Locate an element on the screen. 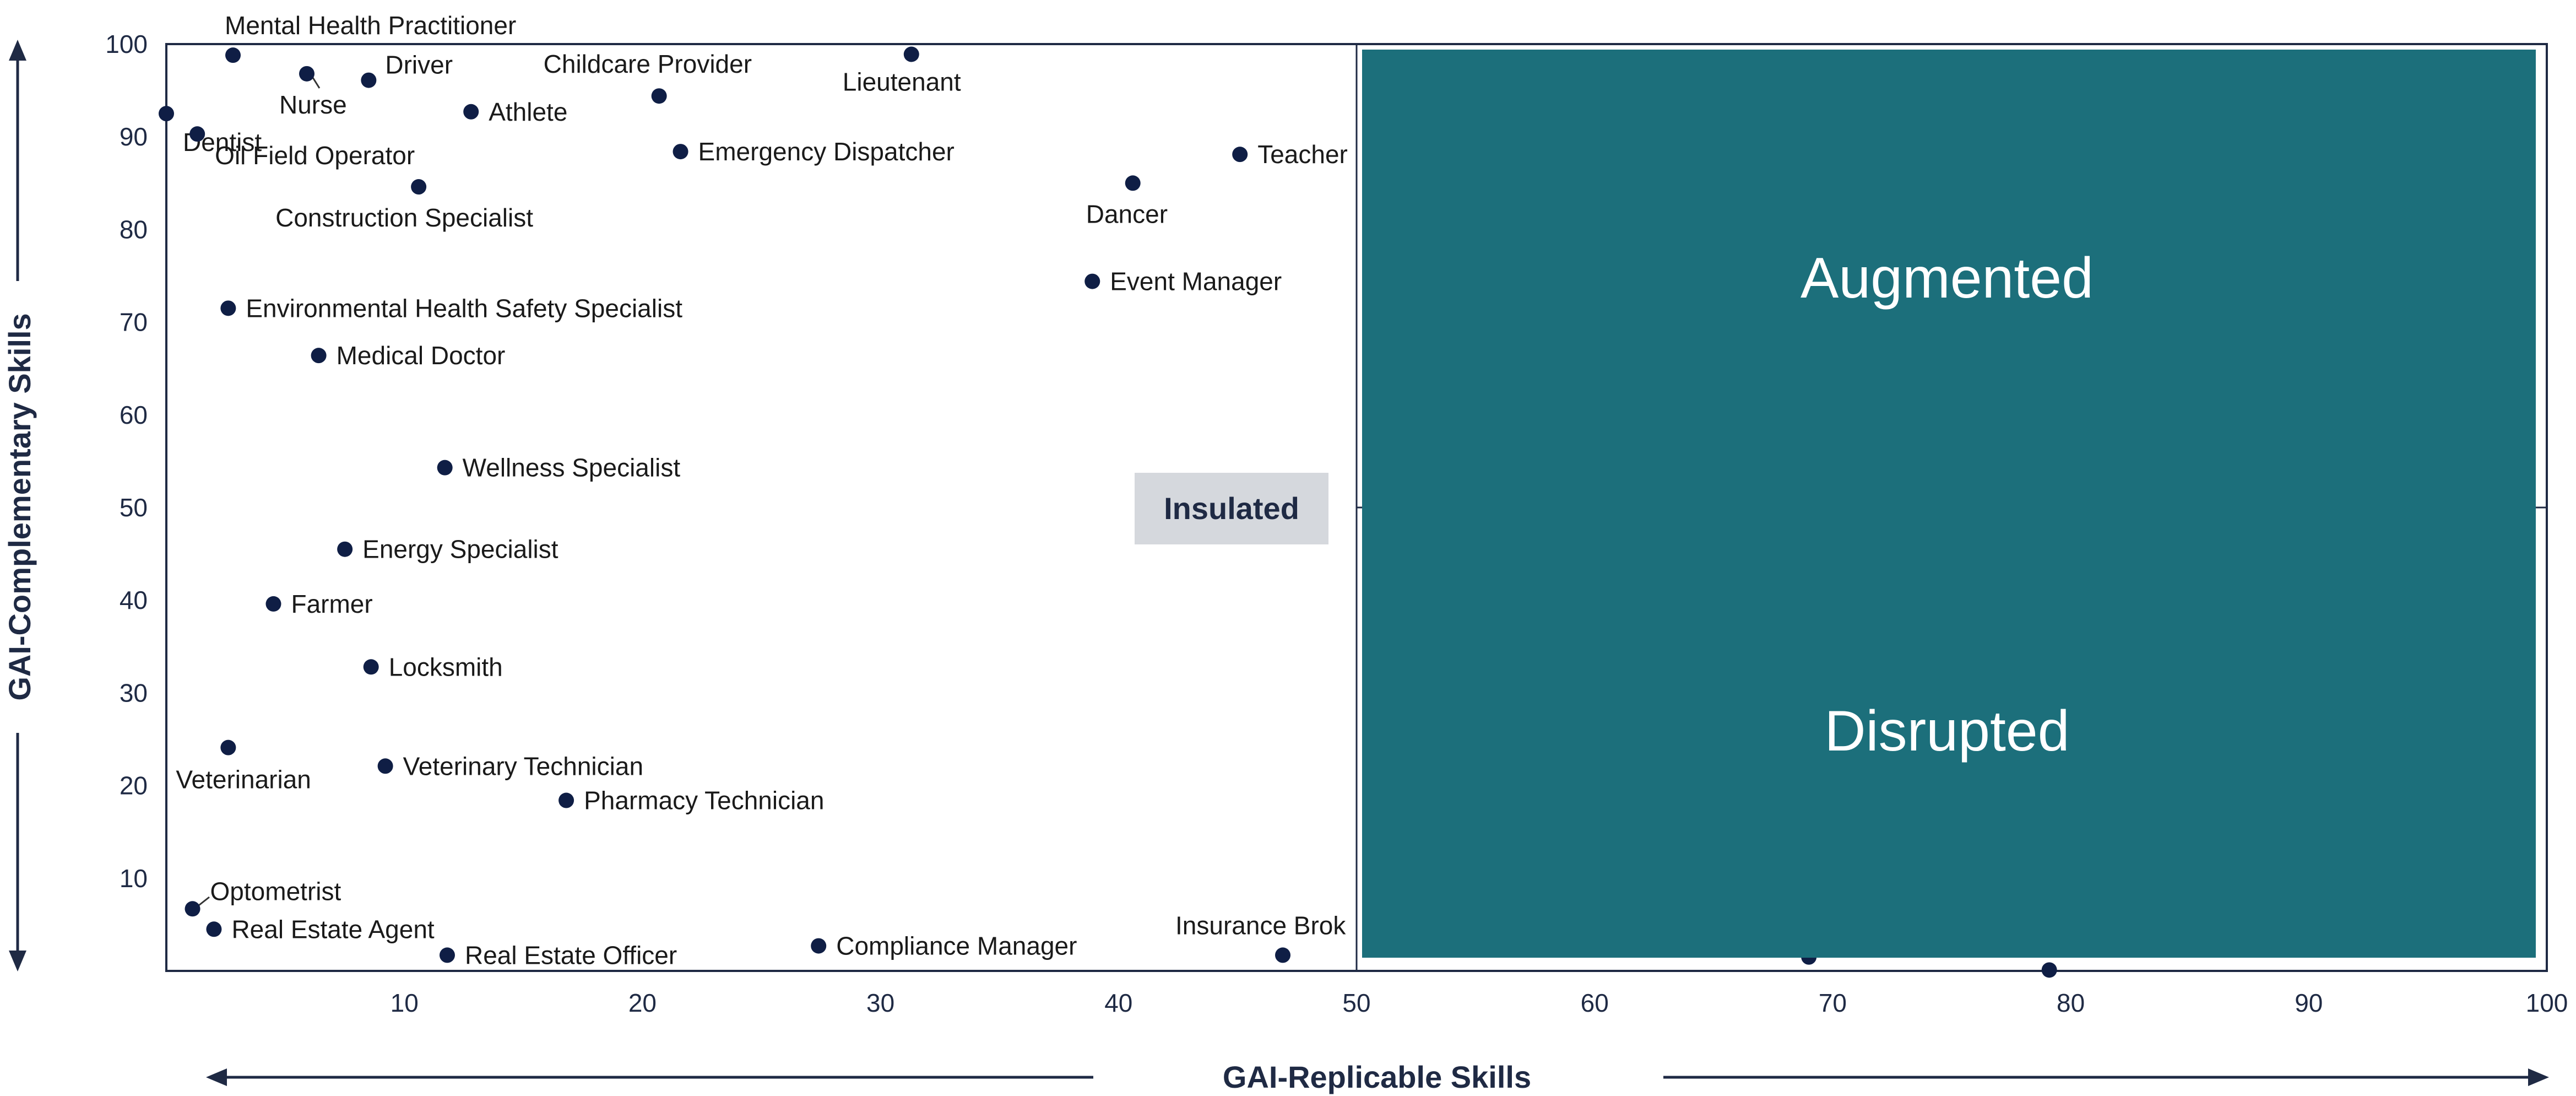 Image resolution: width=2576 pixels, height=1096 pixels. data-point-label: Locksmith is located at coordinates (446, 667).